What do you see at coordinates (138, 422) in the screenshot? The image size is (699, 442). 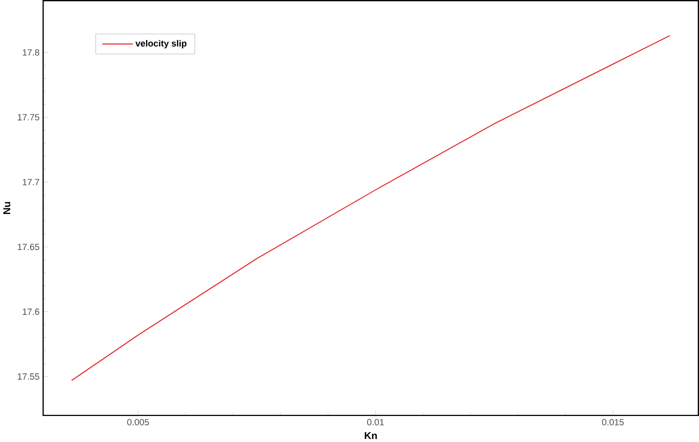 I see `x-tick-label: 0.005` at bounding box center [138, 422].